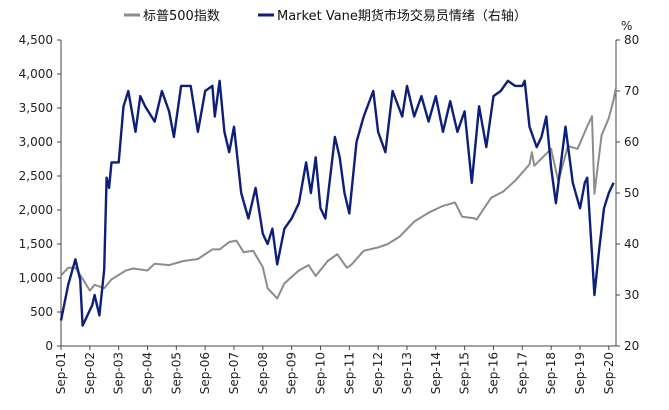 This screenshot has height=410, width=669. I want to click on legend: 标普500指数 Market Vane期货市场交易员情绪（右轴）, so click(325, 16).